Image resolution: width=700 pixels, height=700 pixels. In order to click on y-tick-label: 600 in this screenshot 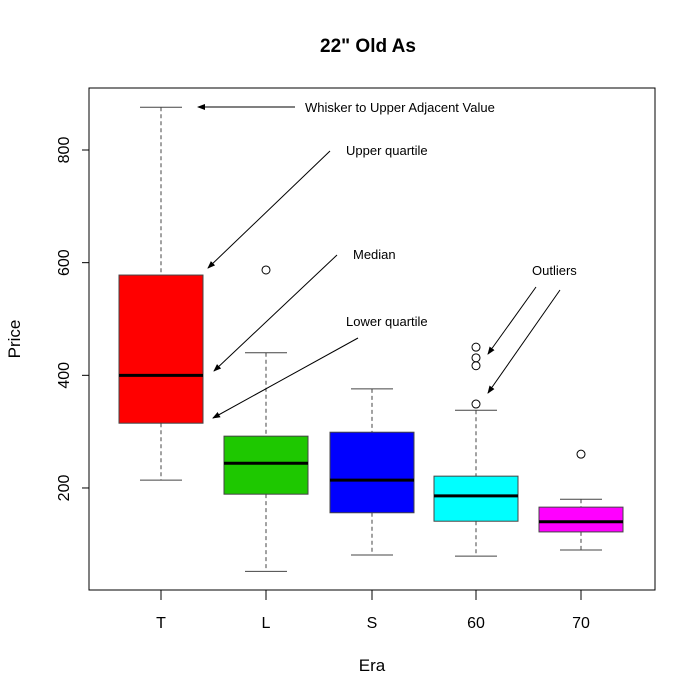, I will do `click(64, 262)`.